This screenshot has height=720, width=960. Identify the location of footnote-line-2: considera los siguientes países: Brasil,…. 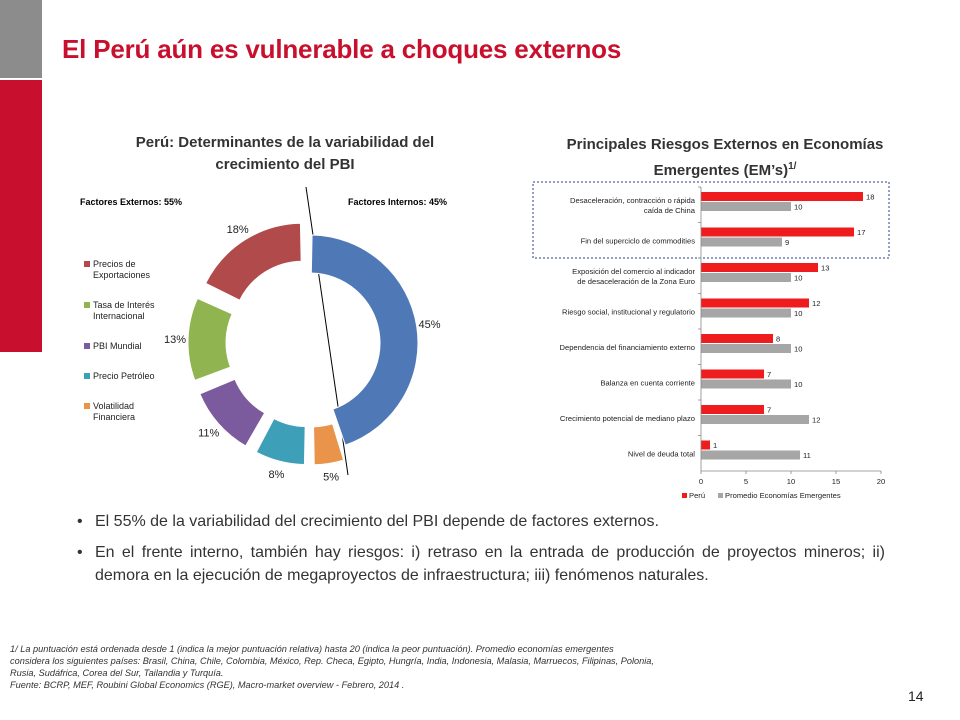
(332, 661).